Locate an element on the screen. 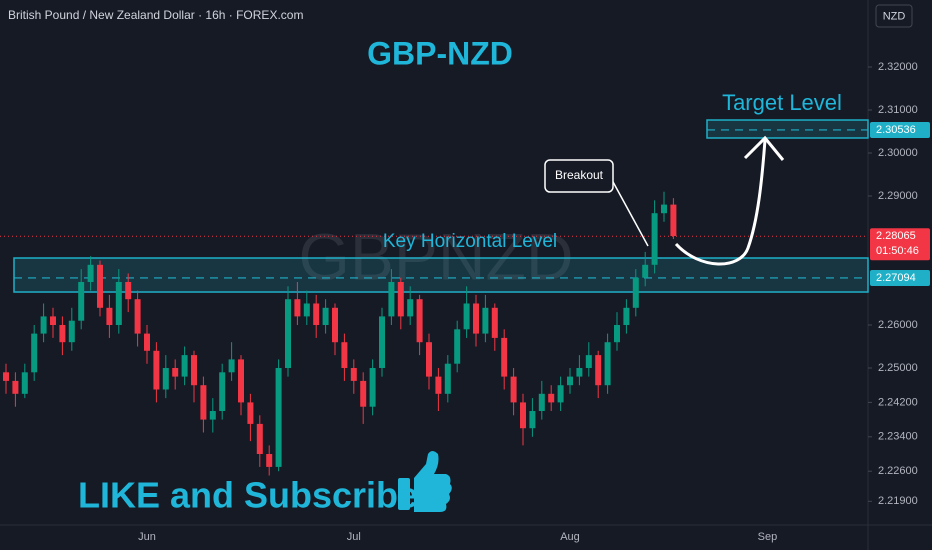 This screenshot has width=932, height=550. breakout-label: Breakout is located at coordinates (579, 175).